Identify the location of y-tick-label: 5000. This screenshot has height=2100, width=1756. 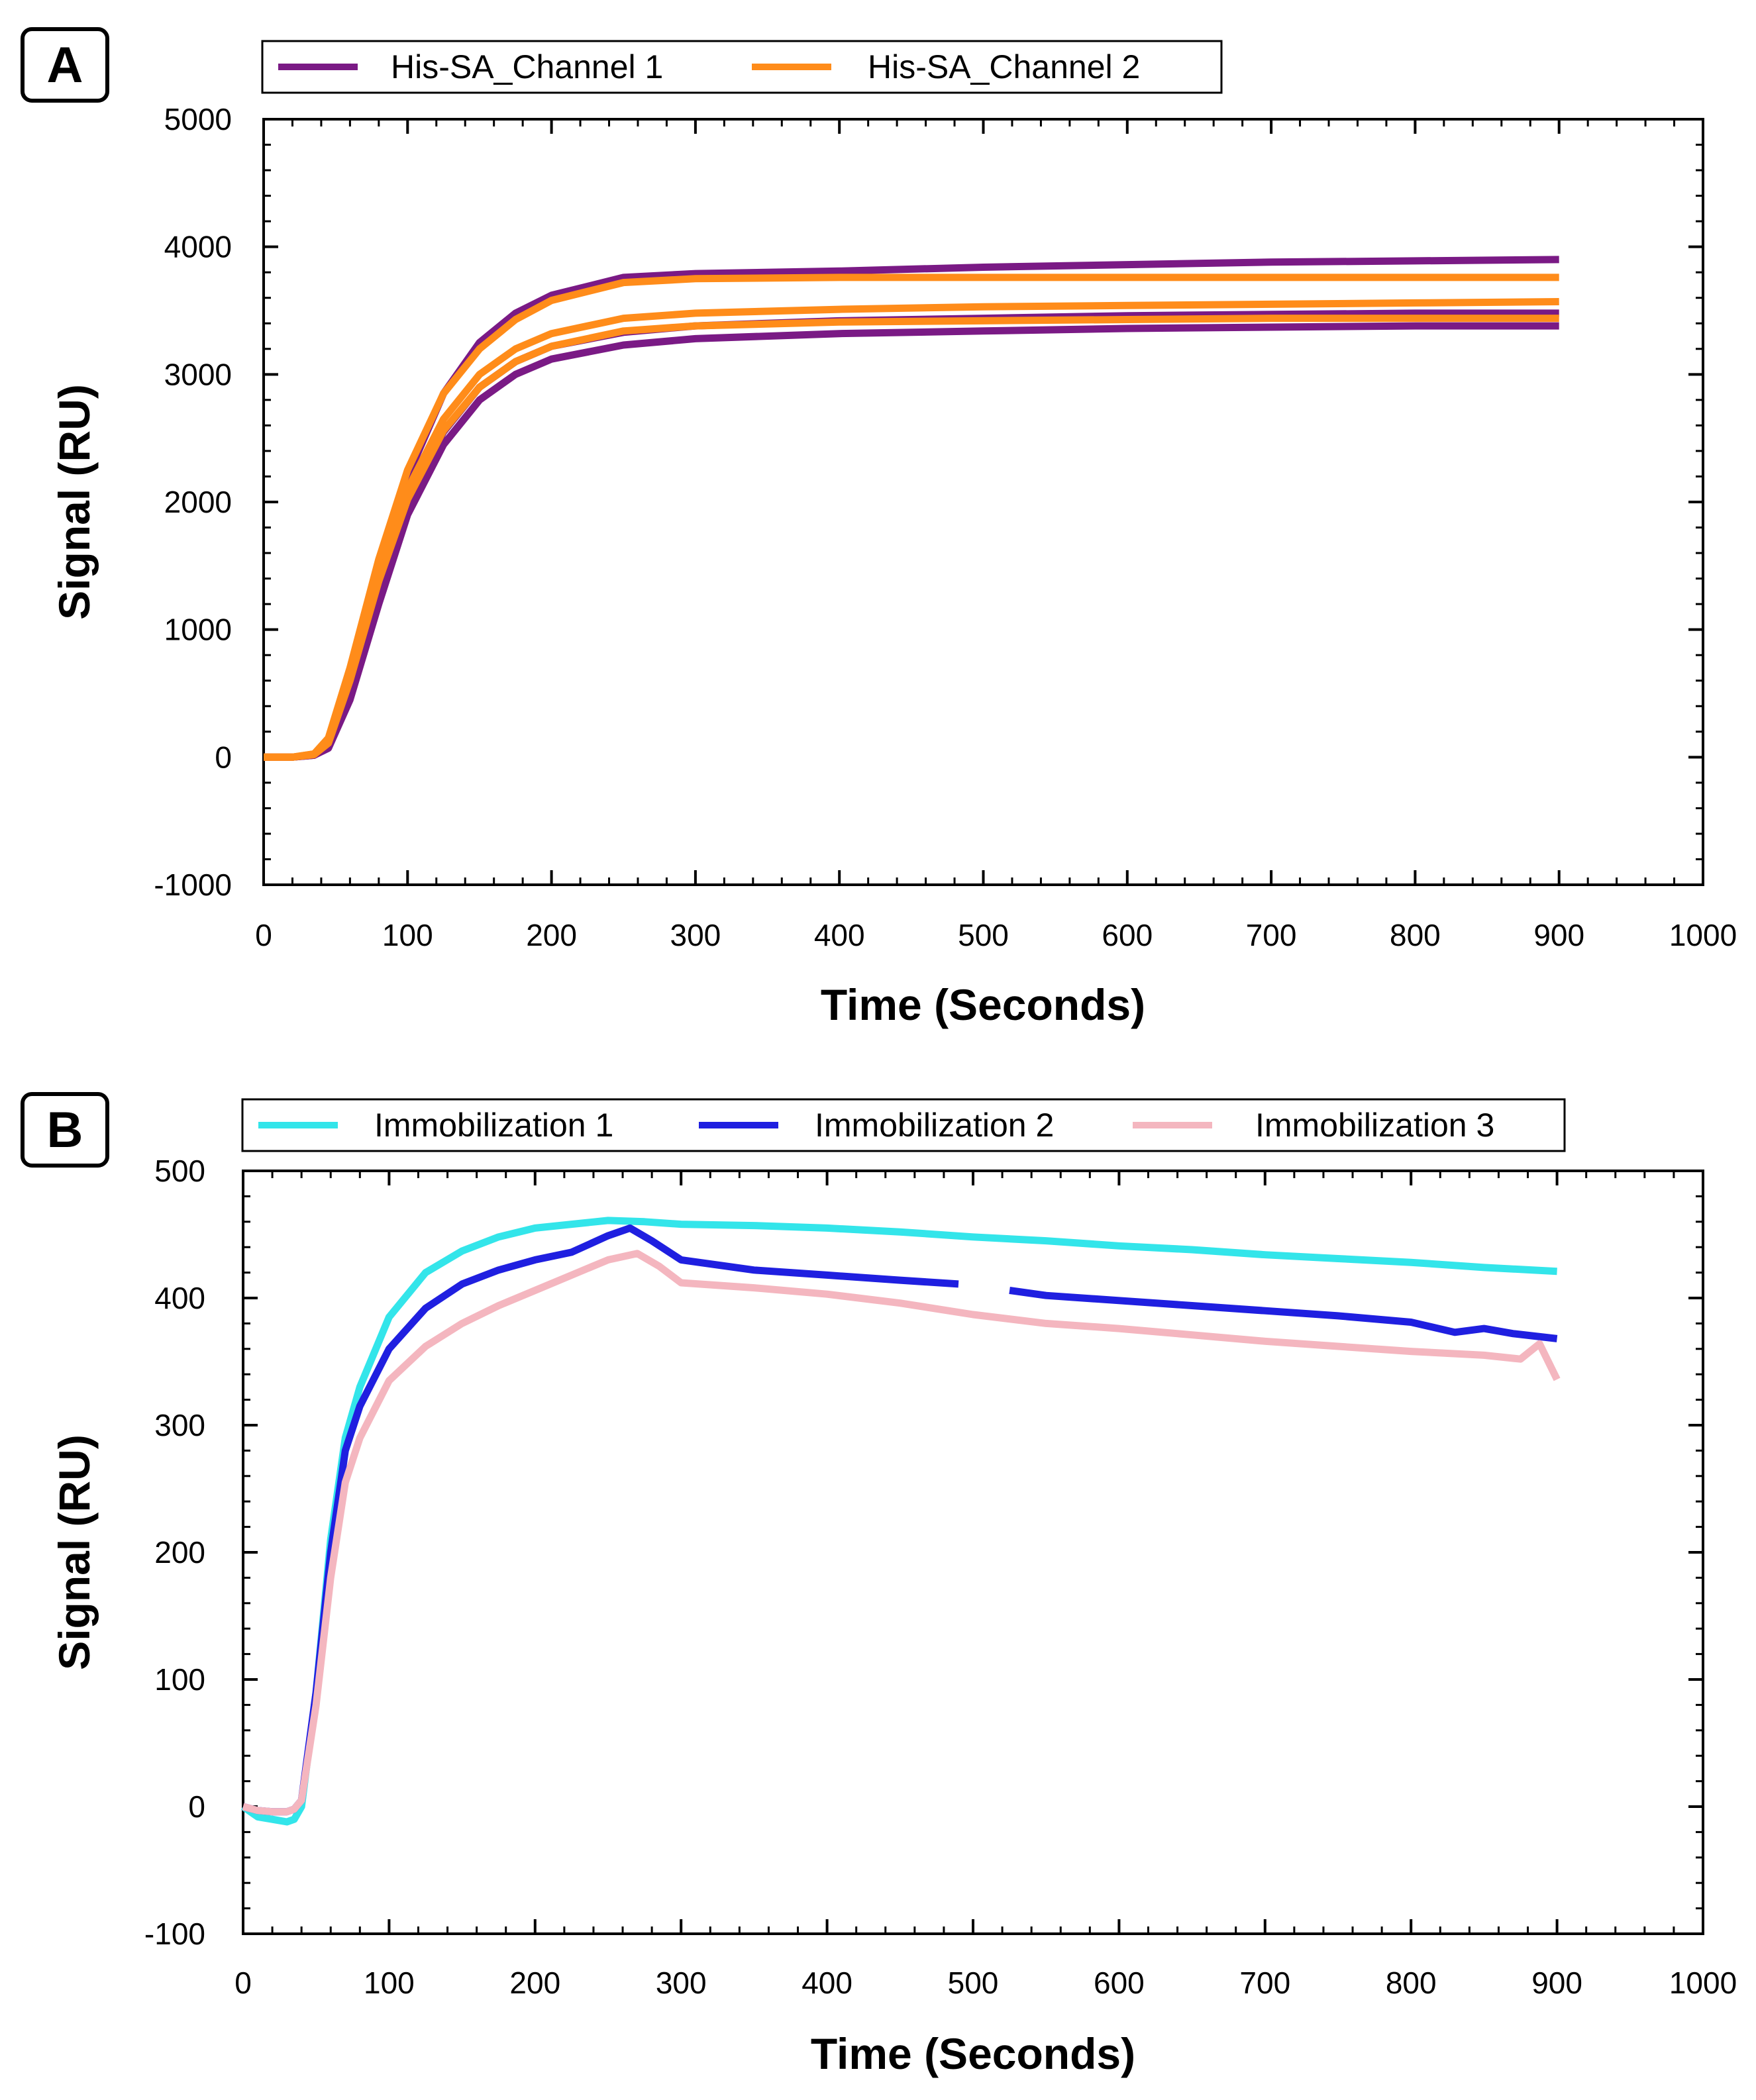
(198, 119).